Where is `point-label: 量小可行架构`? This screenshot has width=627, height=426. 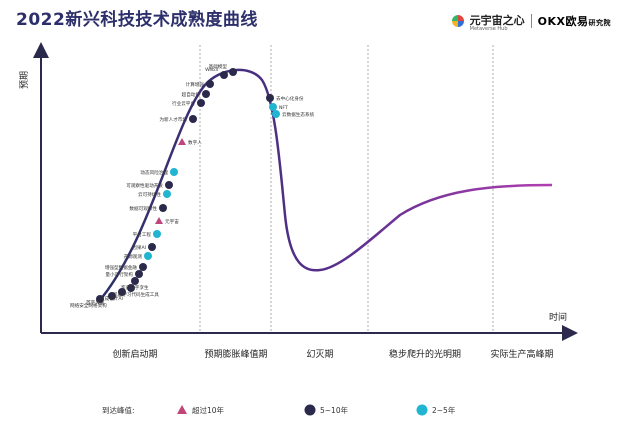 point-label: 量小可行架构 is located at coordinates (119, 274).